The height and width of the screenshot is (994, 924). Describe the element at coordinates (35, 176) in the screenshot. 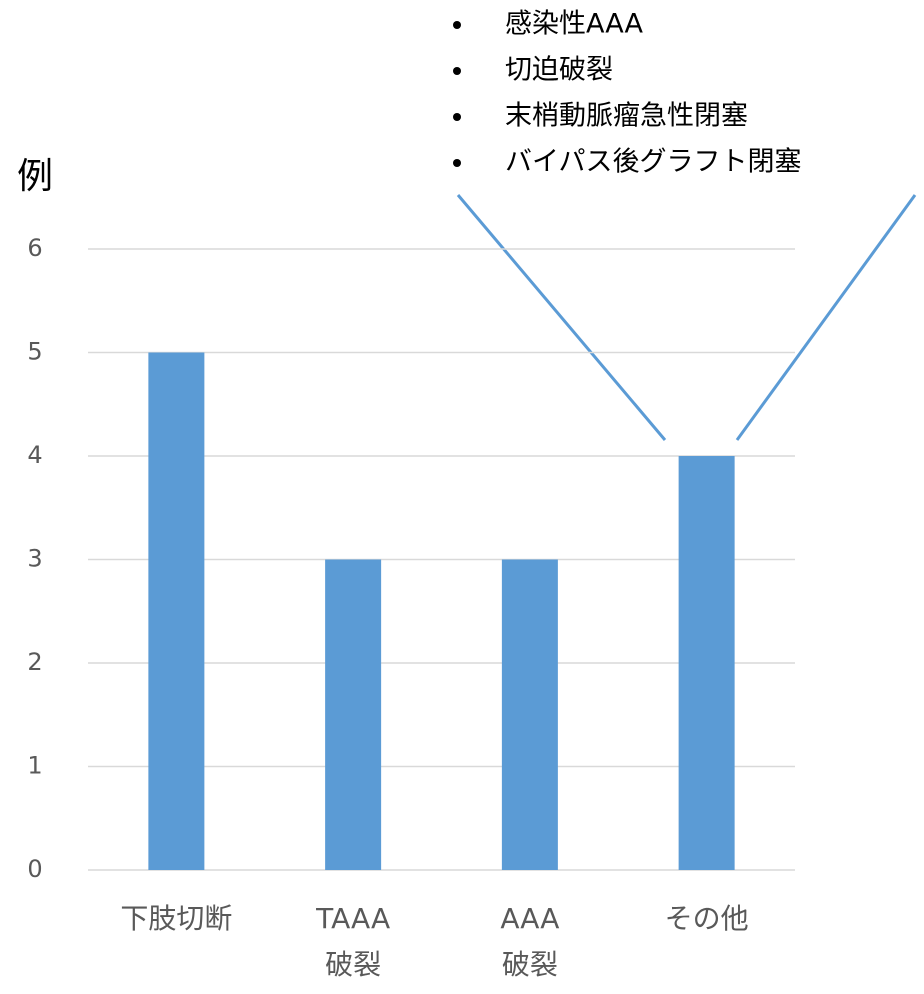

I see `y-axis-label: 例` at that location.